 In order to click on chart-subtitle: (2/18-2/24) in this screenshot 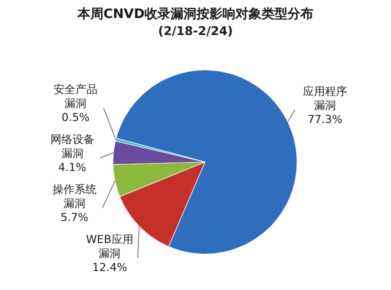, I will do `click(195, 31)`.